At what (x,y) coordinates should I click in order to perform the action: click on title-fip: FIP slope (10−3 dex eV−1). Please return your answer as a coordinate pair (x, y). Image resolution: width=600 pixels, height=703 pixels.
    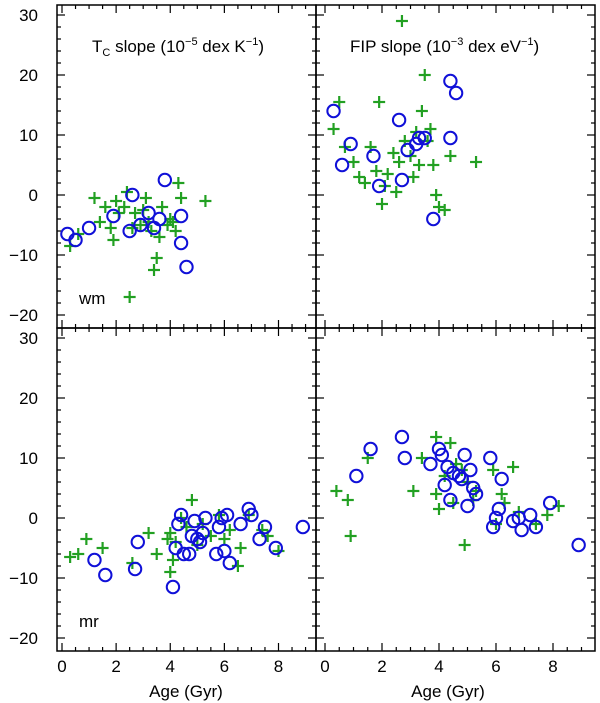
    Looking at the image, I should click on (444, 46).